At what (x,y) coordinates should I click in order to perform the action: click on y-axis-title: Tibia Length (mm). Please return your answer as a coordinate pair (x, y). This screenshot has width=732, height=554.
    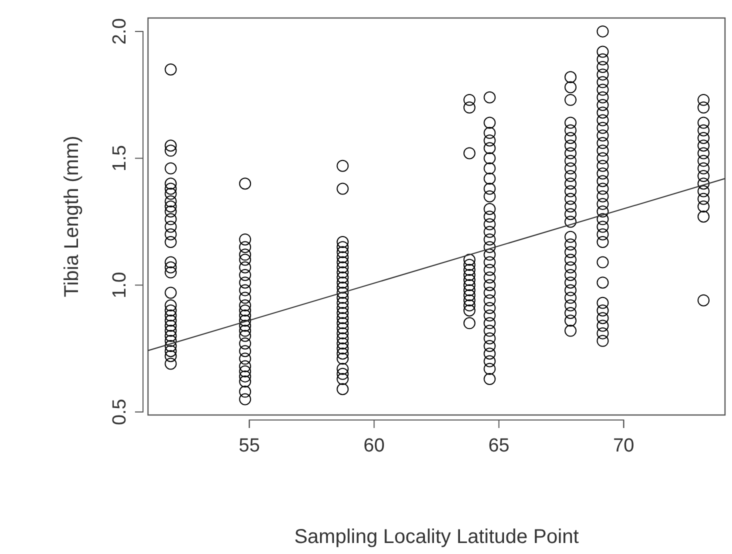
    Looking at the image, I should click on (72, 217).